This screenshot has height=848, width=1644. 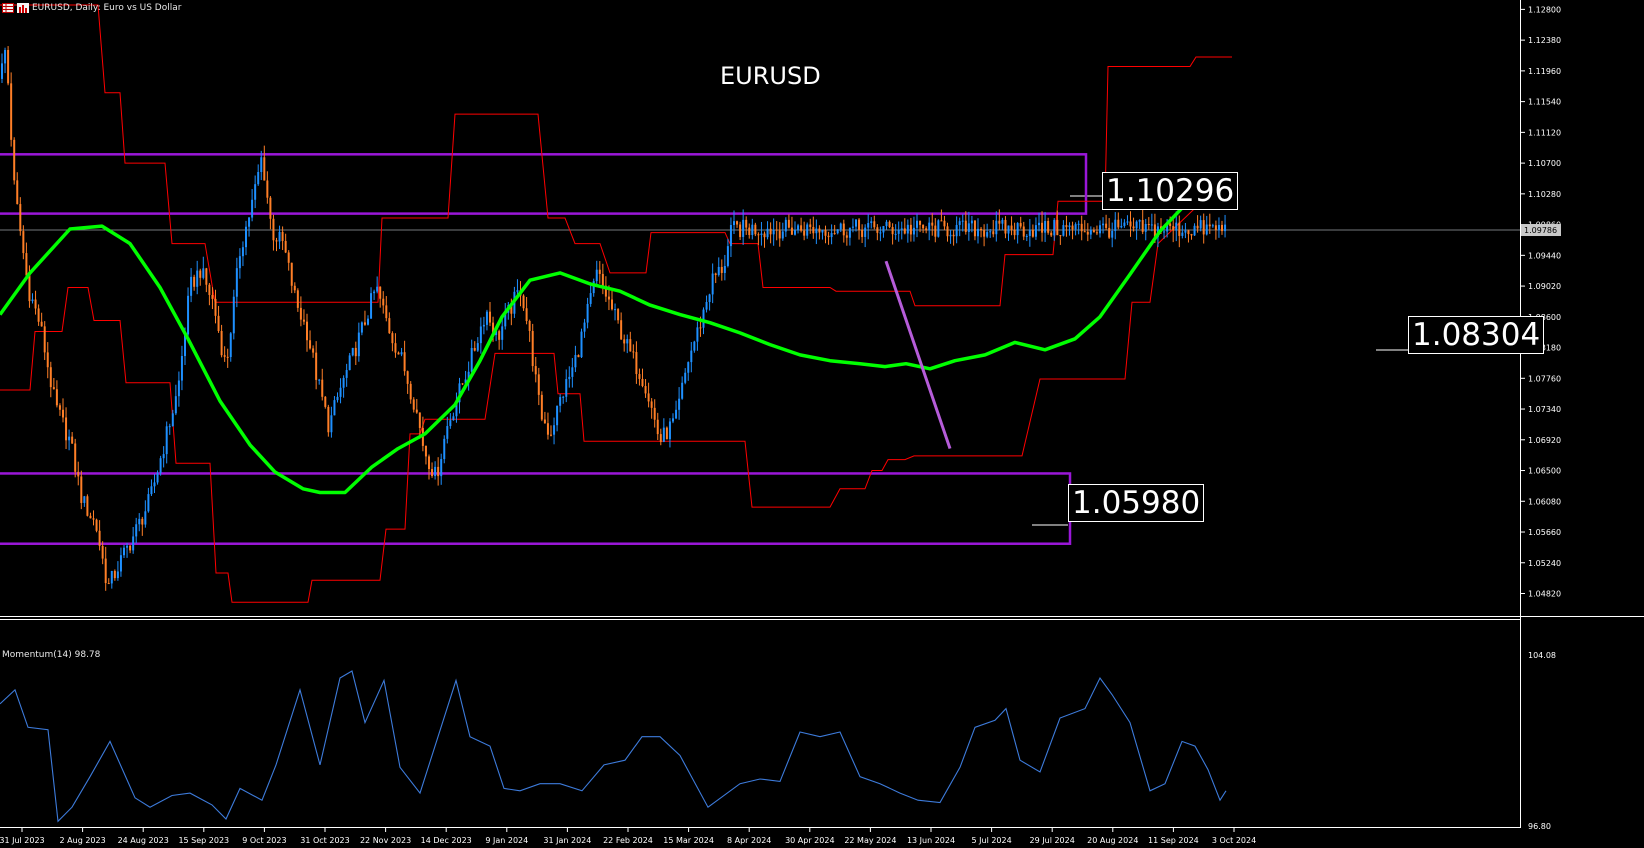 What do you see at coordinates (1544, 194) in the screenshot?
I see `price-tick-label: 1.10280` at bounding box center [1544, 194].